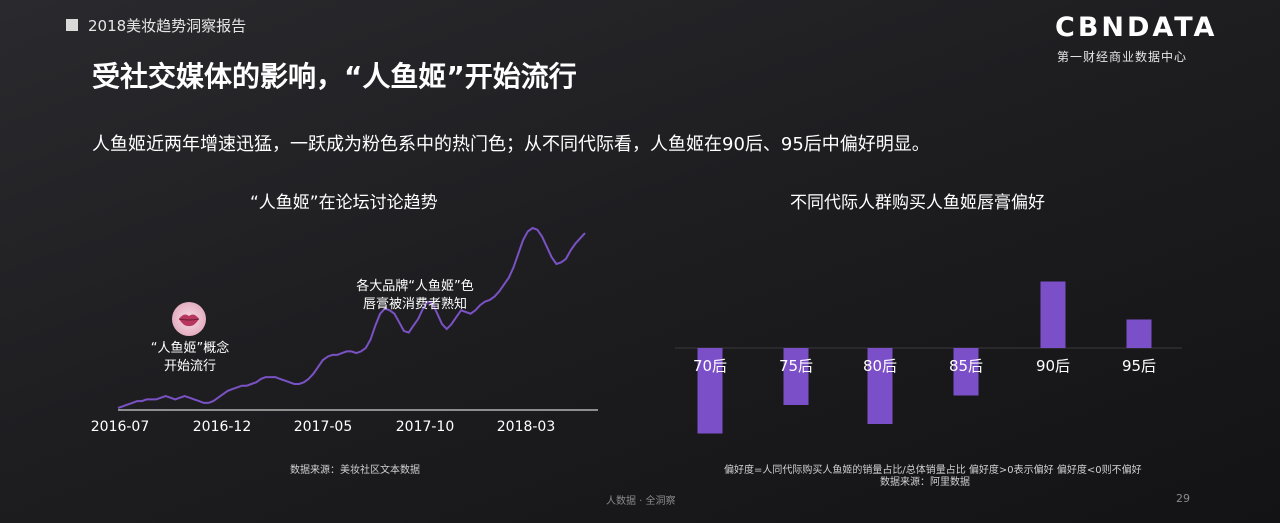  Describe the element at coordinates (415, 286) in the screenshot. I see `annotation-brands-line1: 各大品牌“人鱼姬”色` at that location.